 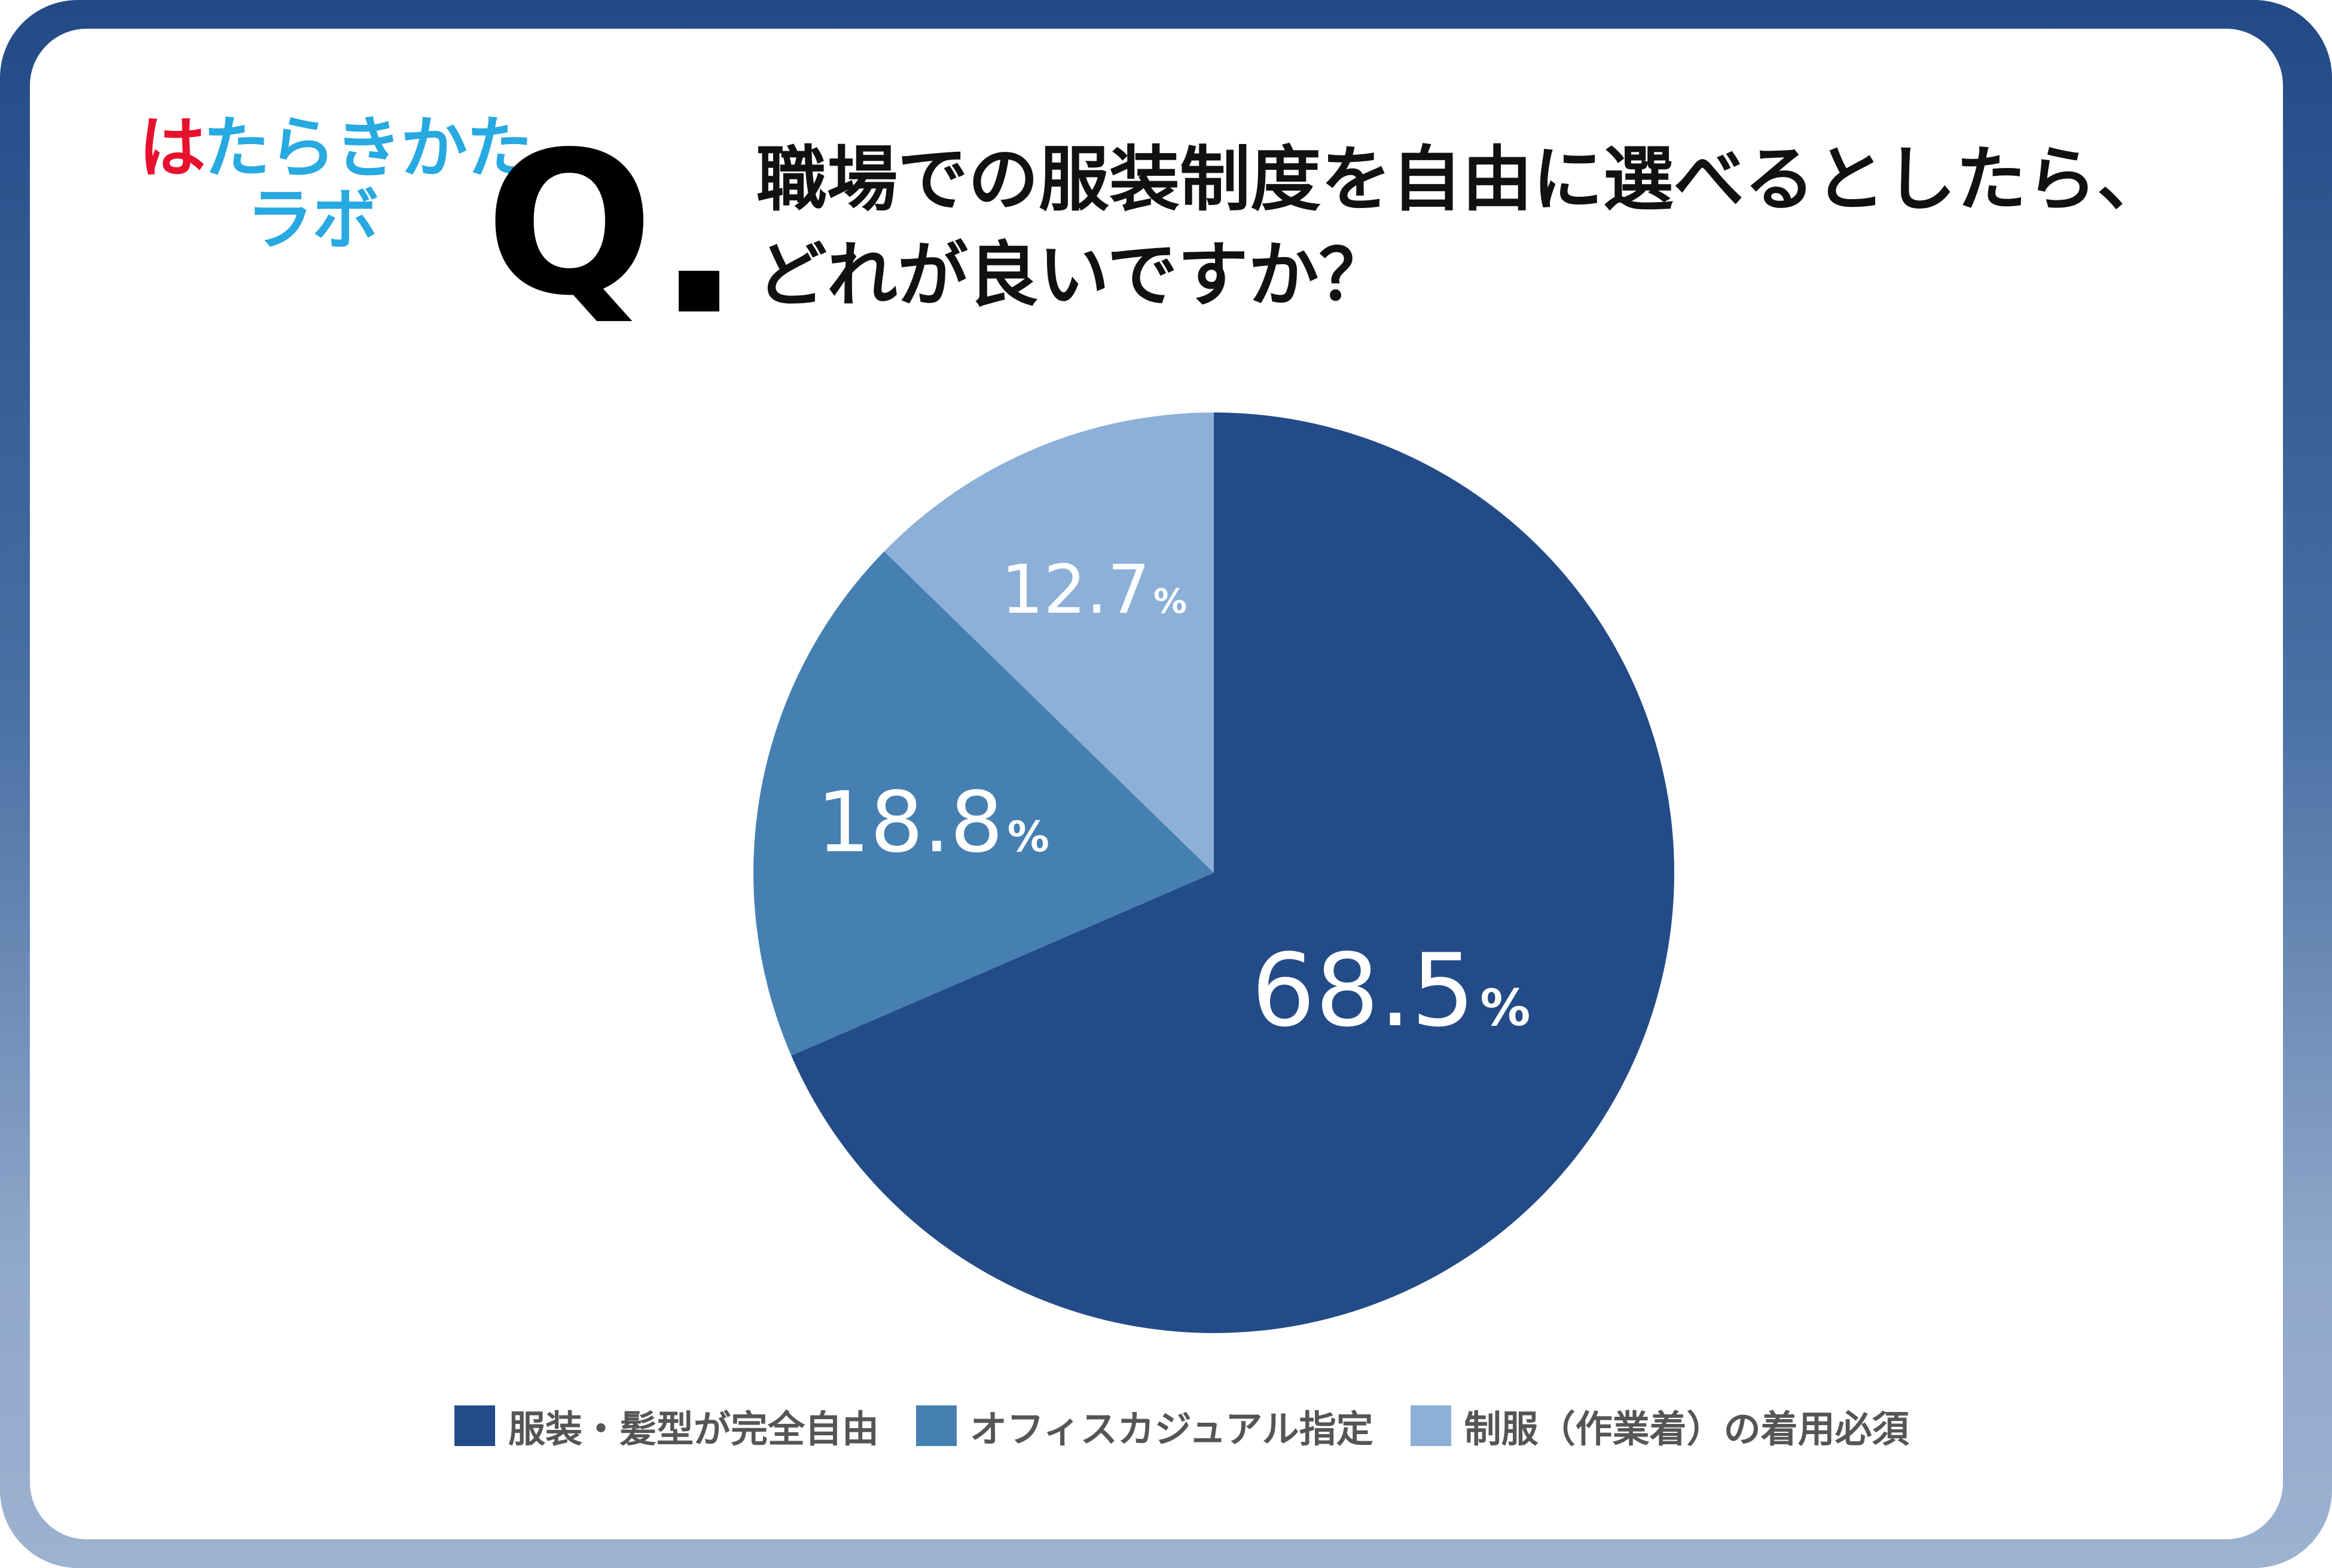 I want to click on pie-data-label-3: 12.7%, so click(x=1094, y=590).